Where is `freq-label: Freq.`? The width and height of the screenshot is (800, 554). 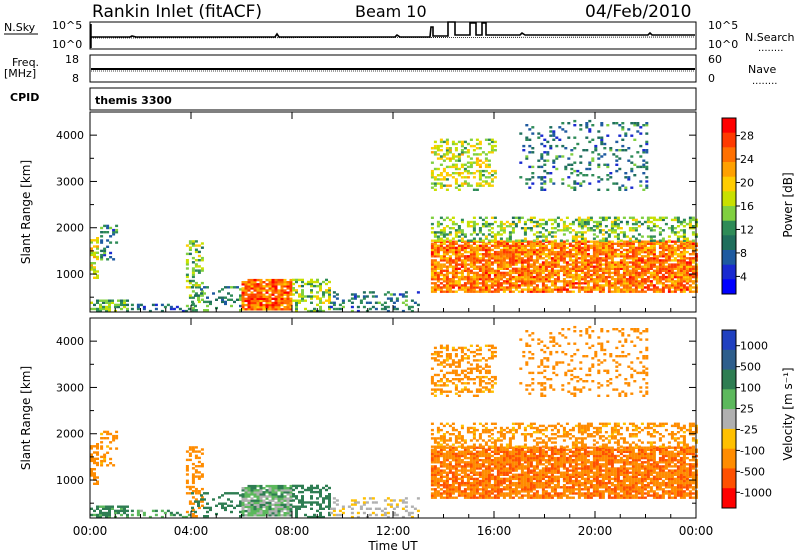 freq-label: Freq. is located at coordinates (25, 62).